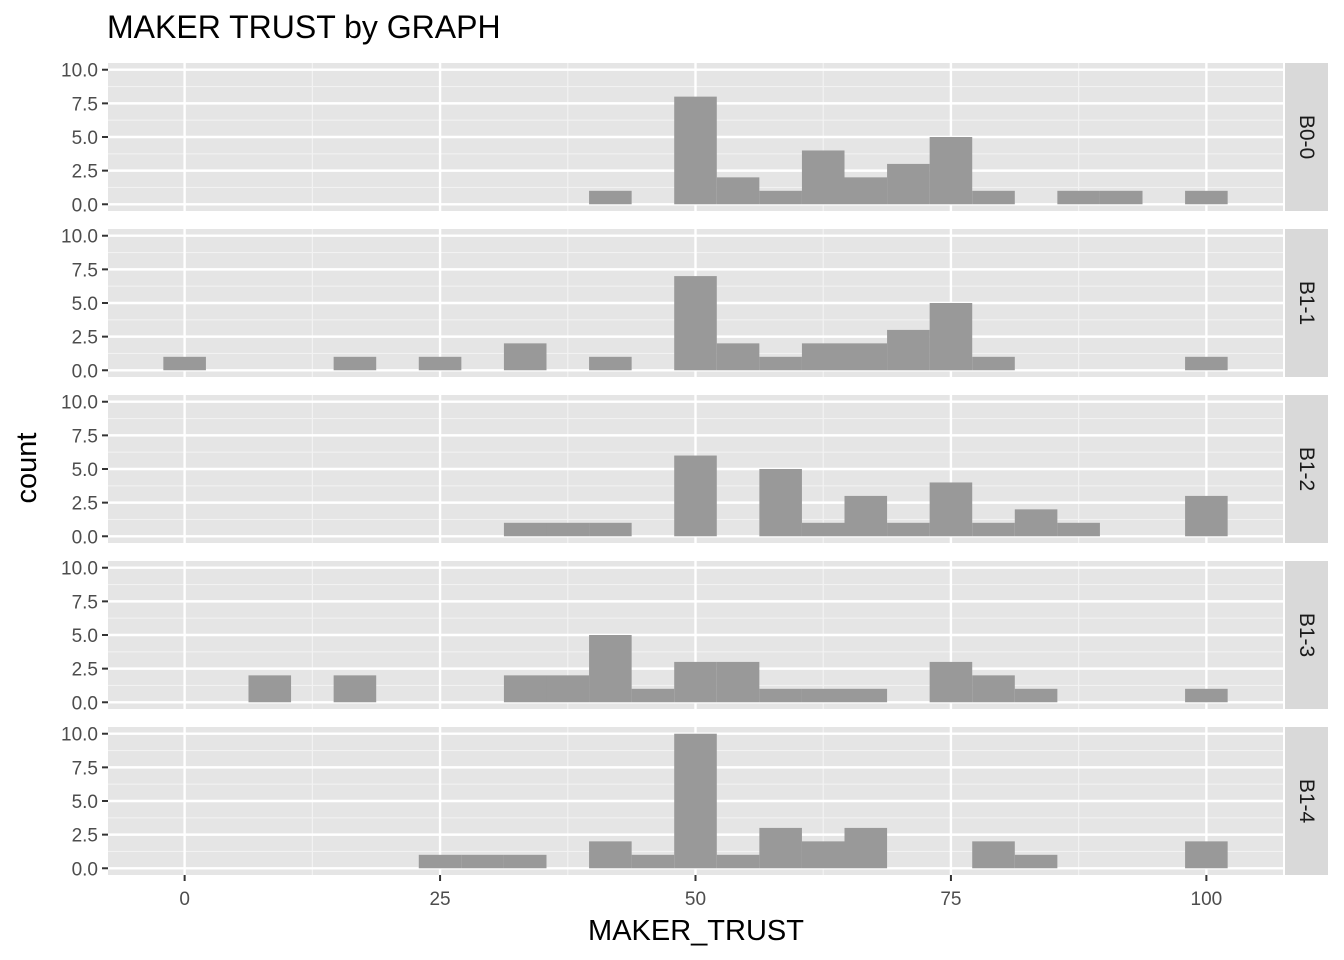 The height and width of the screenshot is (960, 1344). Describe the element at coordinates (304, 27) in the screenshot. I see `chart-title: MAKER TRUST by GRAPH` at that location.